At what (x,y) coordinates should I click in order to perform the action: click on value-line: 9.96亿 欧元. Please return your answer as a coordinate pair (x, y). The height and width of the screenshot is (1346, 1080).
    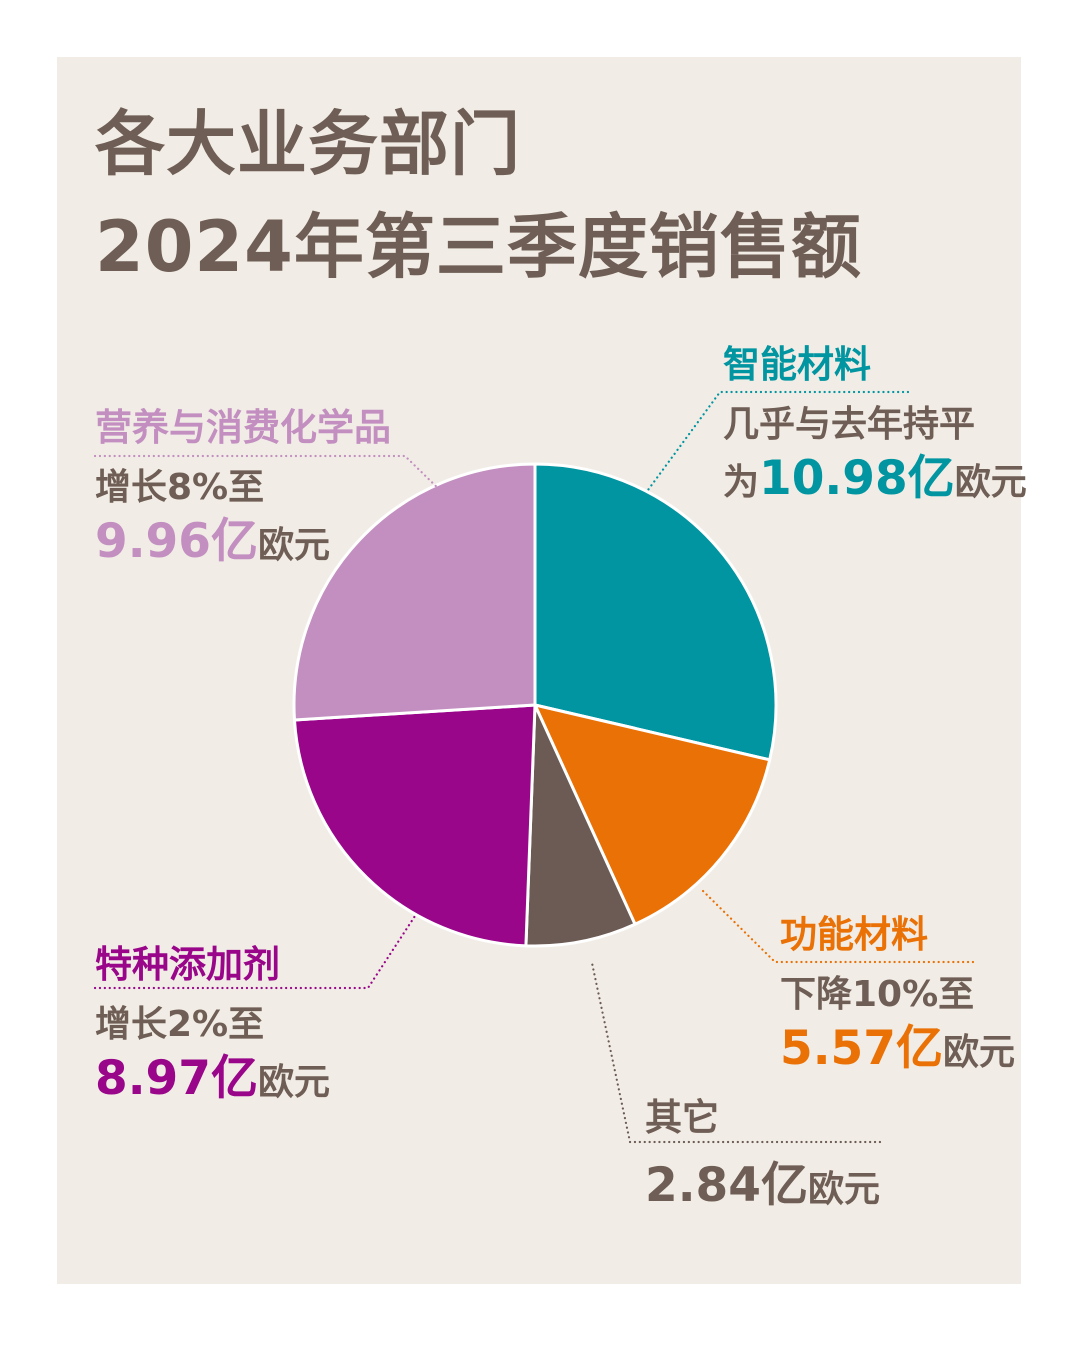
    Looking at the image, I should click on (243, 542).